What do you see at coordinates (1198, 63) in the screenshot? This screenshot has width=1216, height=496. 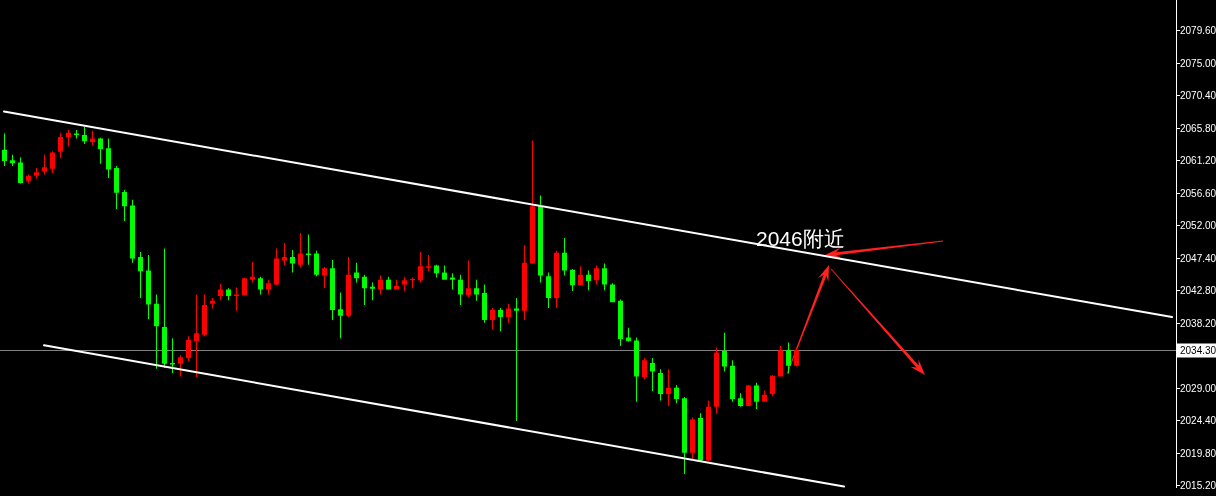 I see `y-tick-label: 2075.00` at bounding box center [1198, 63].